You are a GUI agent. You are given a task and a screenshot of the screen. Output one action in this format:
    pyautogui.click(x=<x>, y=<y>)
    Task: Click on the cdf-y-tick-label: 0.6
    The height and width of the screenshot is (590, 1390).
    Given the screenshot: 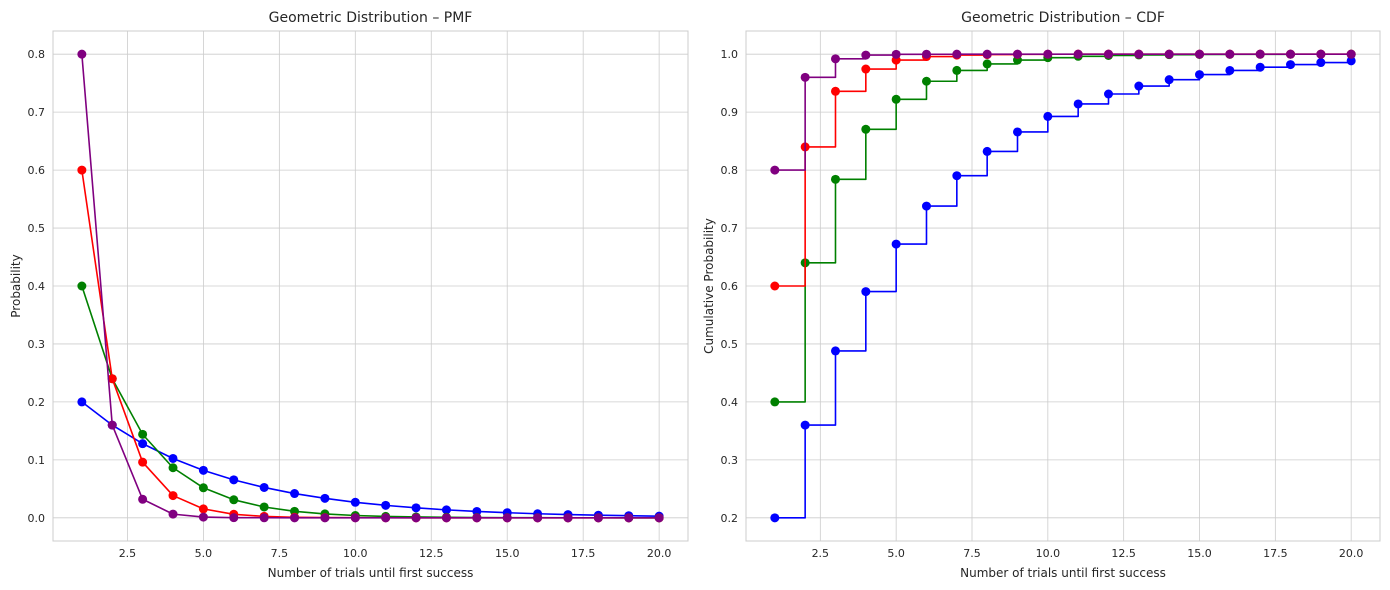 What is the action you would take?
    pyautogui.click(x=730, y=286)
    